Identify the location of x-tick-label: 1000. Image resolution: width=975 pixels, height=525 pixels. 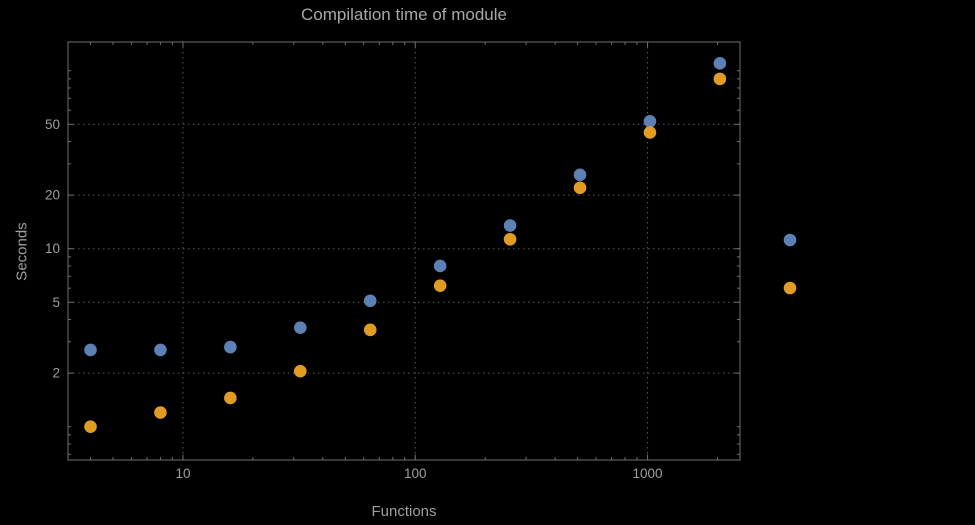
(648, 473).